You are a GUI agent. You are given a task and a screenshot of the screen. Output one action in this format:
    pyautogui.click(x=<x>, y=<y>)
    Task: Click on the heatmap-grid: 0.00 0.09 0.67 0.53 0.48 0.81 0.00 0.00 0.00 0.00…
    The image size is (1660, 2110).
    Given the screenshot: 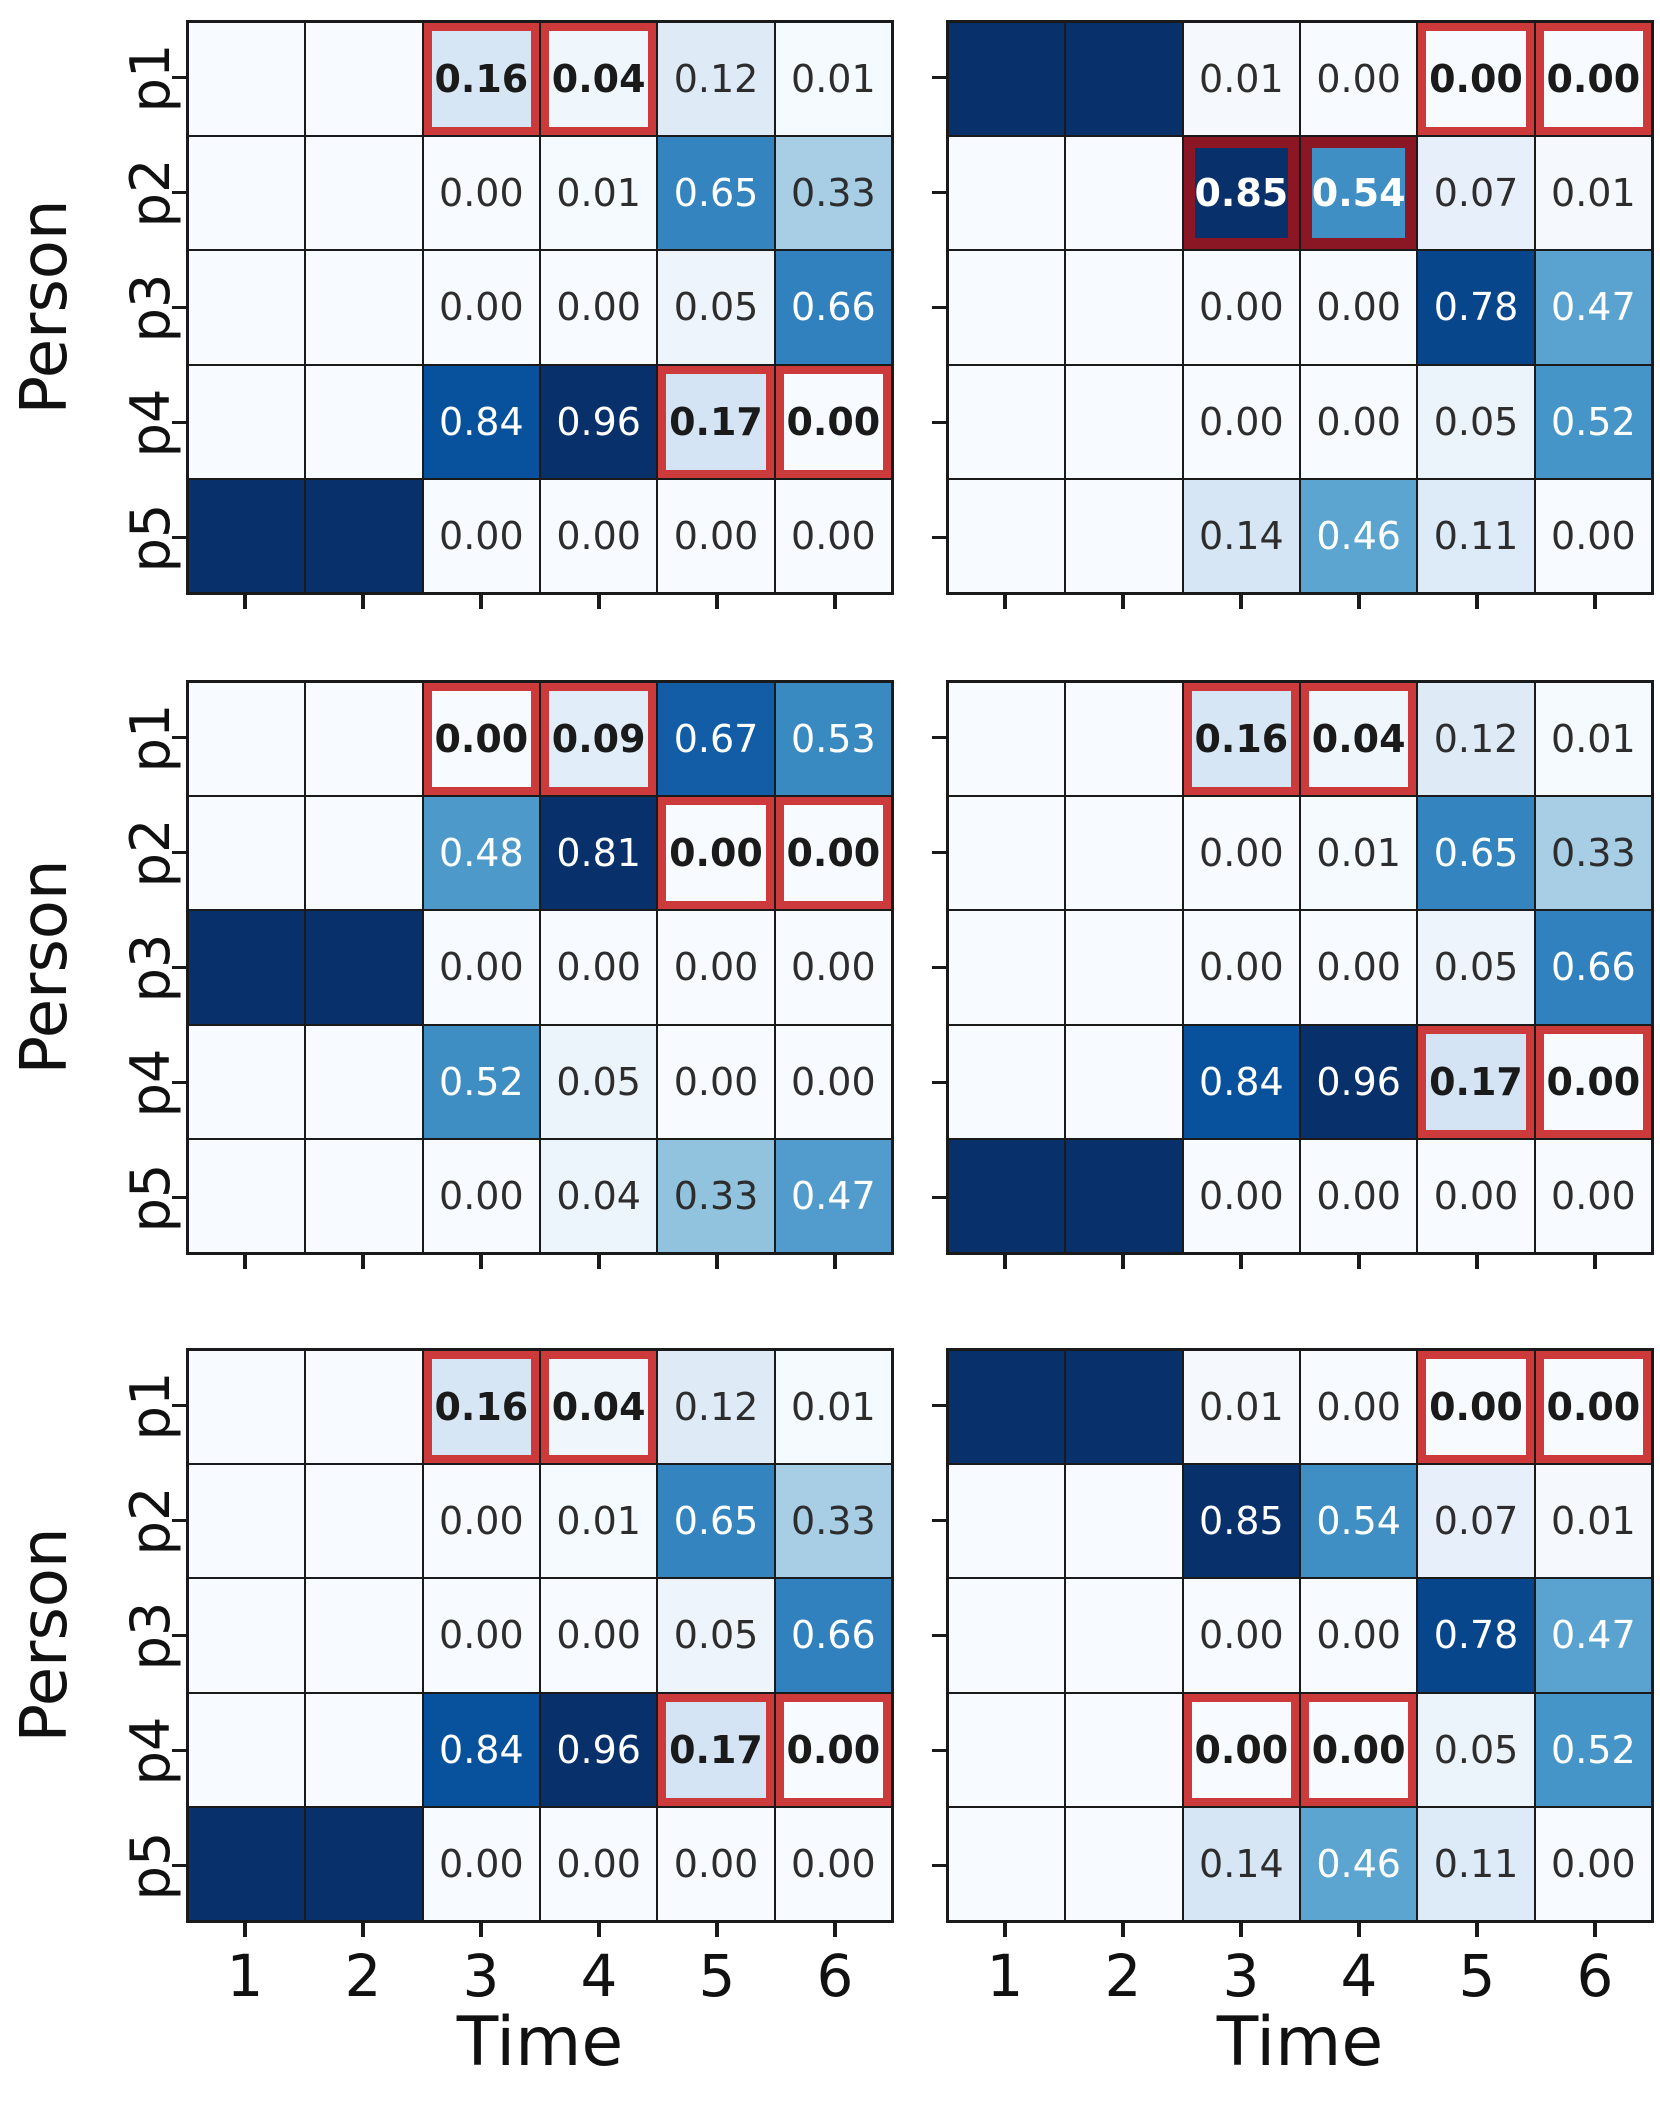 What is the action you would take?
    pyautogui.click(x=540, y=967)
    